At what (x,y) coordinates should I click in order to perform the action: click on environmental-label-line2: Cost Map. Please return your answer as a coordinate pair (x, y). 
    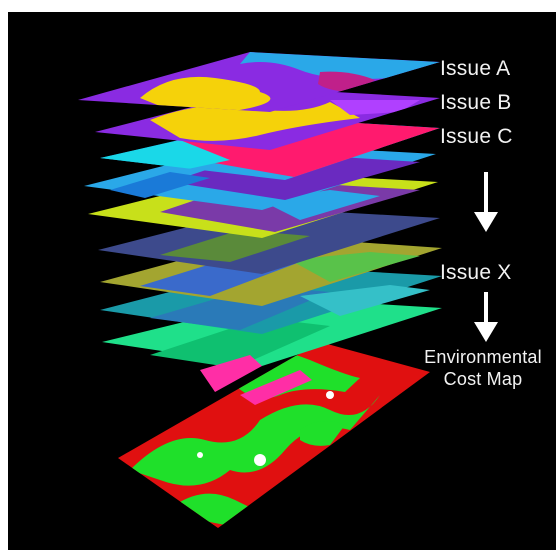
    Looking at the image, I should click on (483, 379).